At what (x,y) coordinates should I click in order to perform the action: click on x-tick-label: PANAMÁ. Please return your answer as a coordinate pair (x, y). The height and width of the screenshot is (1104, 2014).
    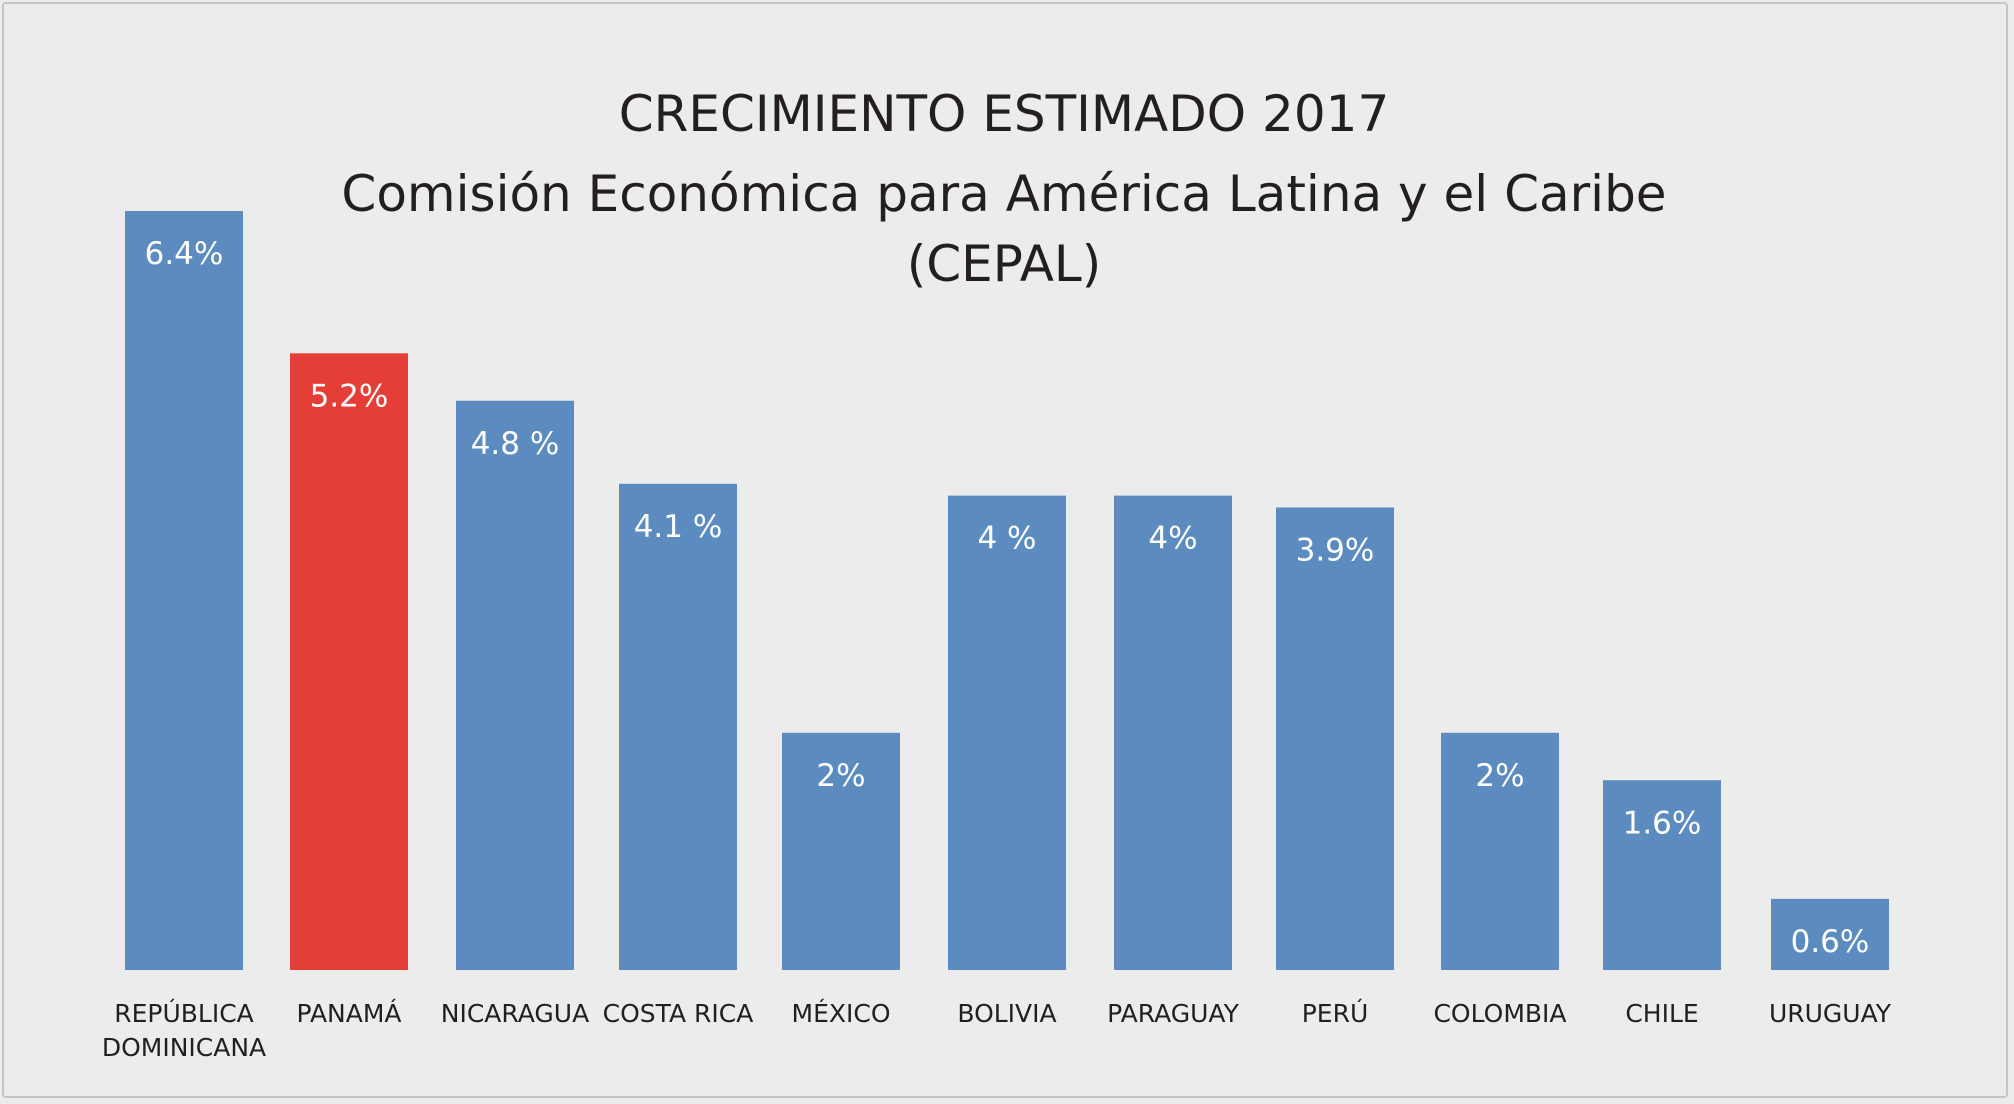
    Looking at the image, I should click on (348, 1013).